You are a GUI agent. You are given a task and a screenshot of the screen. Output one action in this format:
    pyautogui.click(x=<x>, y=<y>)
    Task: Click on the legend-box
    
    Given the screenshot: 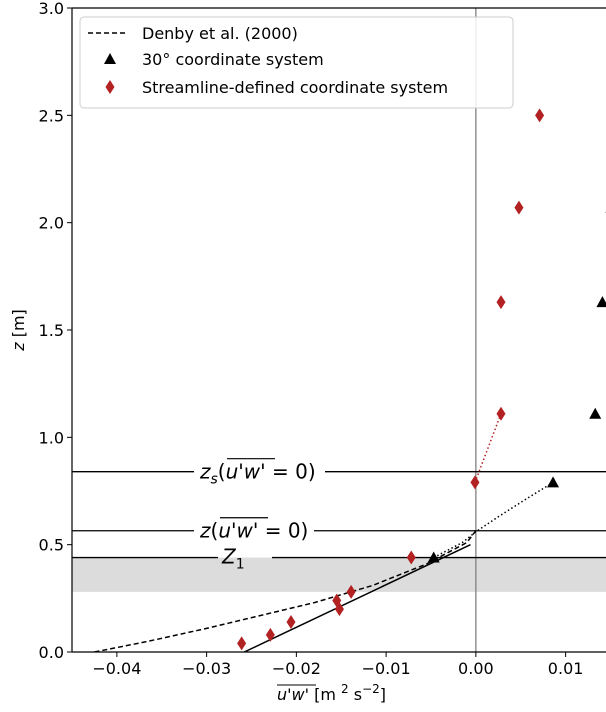 What is the action you would take?
    pyautogui.click(x=296, y=62)
    